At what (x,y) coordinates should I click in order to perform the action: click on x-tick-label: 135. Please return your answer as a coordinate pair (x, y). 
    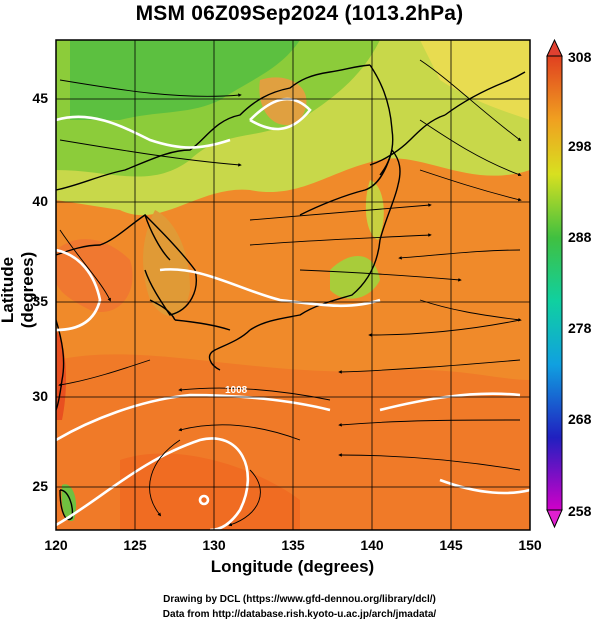
    Looking at the image, I should click on (293, 545).